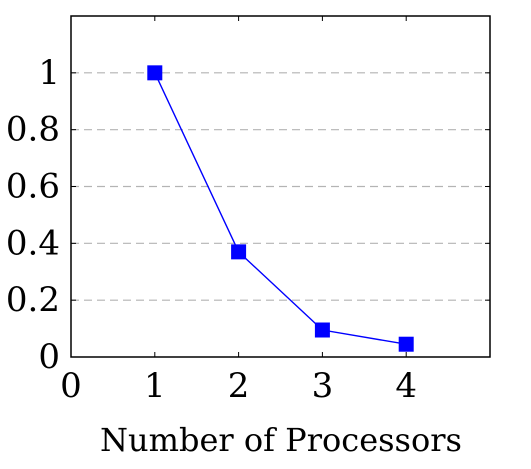  I want to click on y-tick-label: 0.6, so click(33, 187).